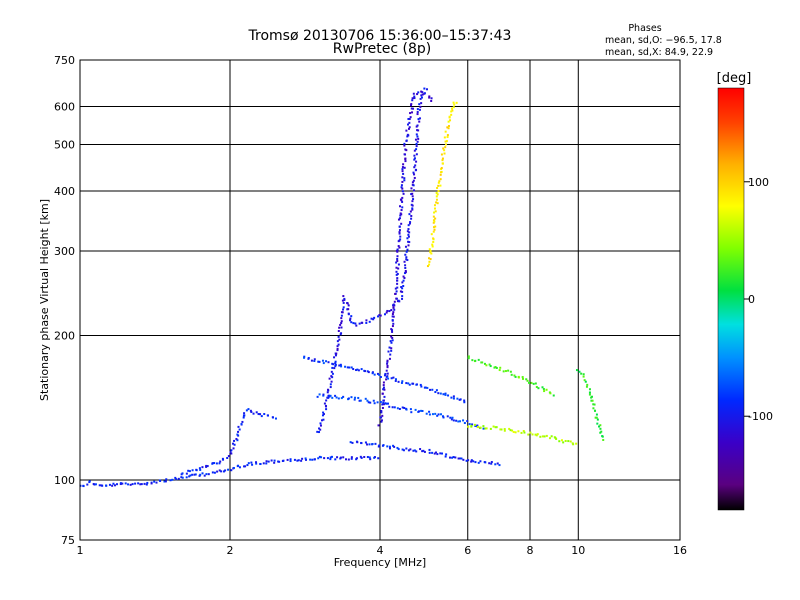 The image size is (800, 600). What do you see at coordinates (64, 107) in the screenshot?
I see `y-tick-label: 600` at bounding box center [64, 107].